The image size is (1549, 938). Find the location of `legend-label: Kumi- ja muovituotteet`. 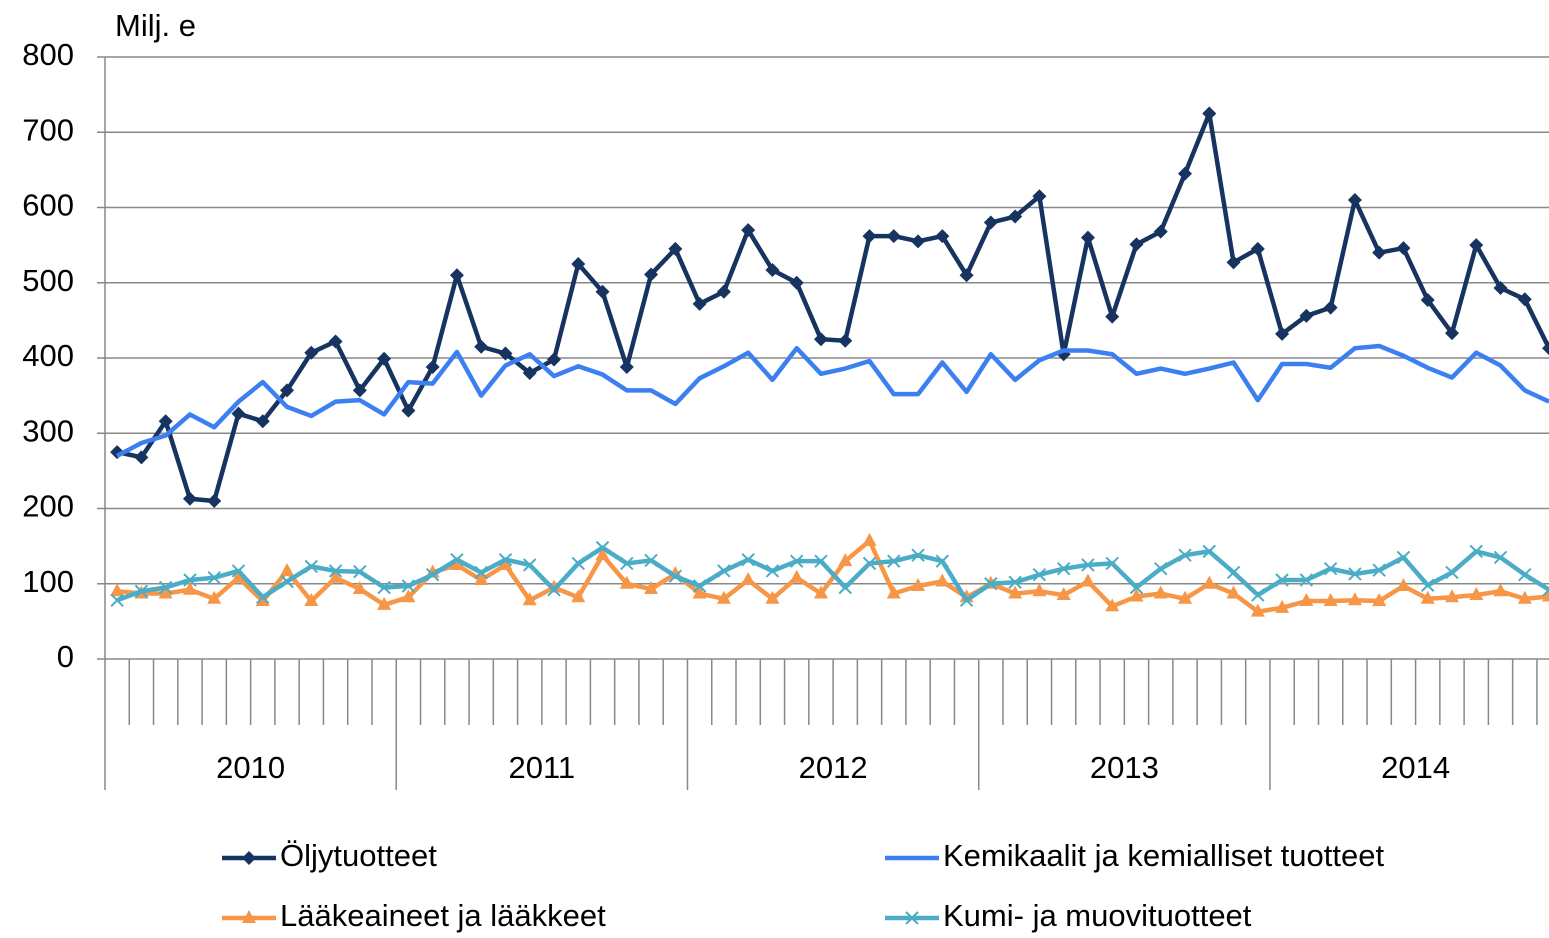

legend-label: Kumi- ja muovituotteet is located at coordinates (1097, 915).